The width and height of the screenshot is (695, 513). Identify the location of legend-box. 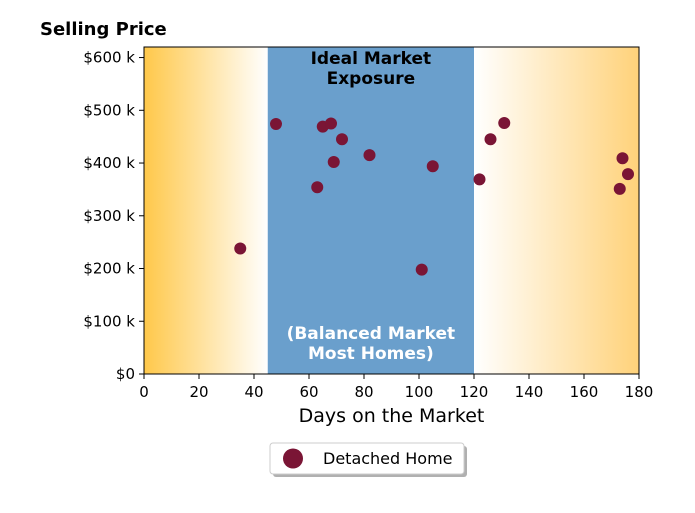
(367, 458).